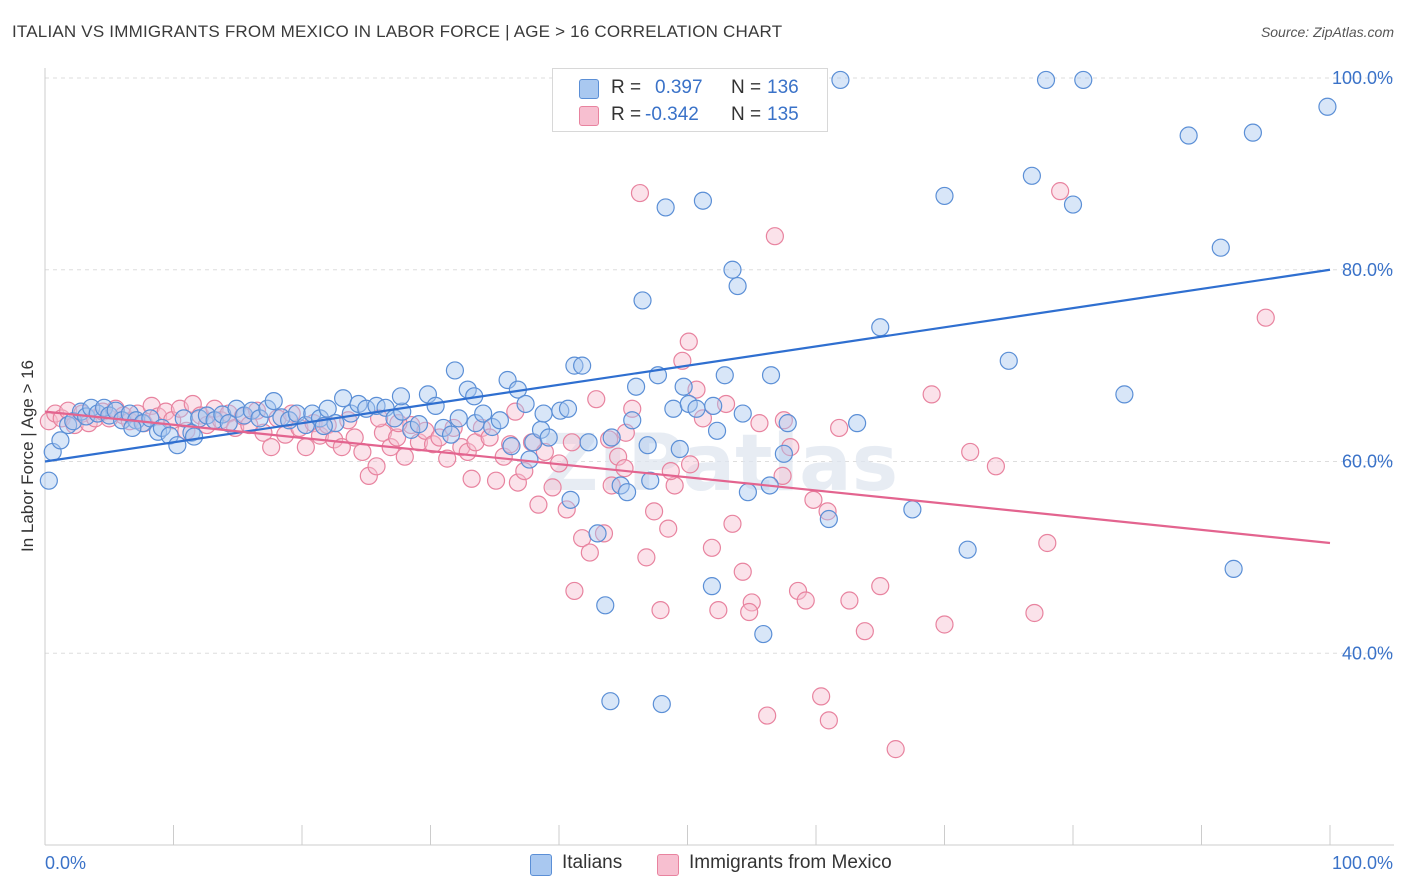  Describe the element at coordinates (703, 865) in the screenshot. I see `series-legend: Italians Immigrants from Mexico` at that location.